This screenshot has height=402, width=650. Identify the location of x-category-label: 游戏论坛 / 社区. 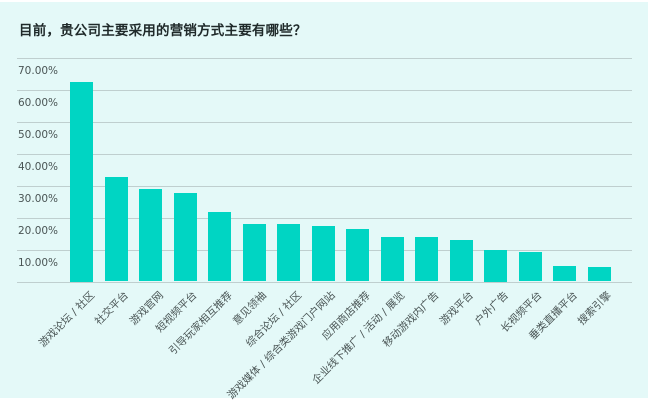
(66, 319).